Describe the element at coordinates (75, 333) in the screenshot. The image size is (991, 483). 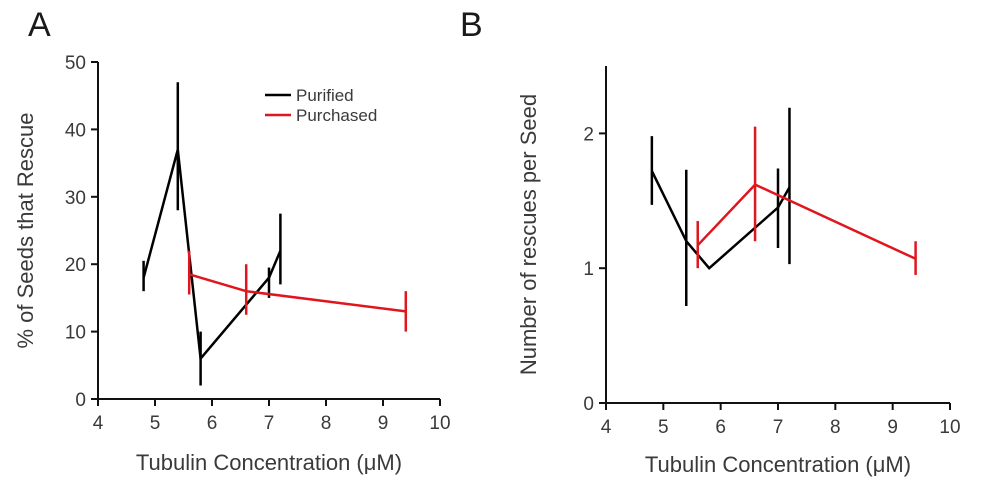
I see `y-tick-label: 10` at that location.